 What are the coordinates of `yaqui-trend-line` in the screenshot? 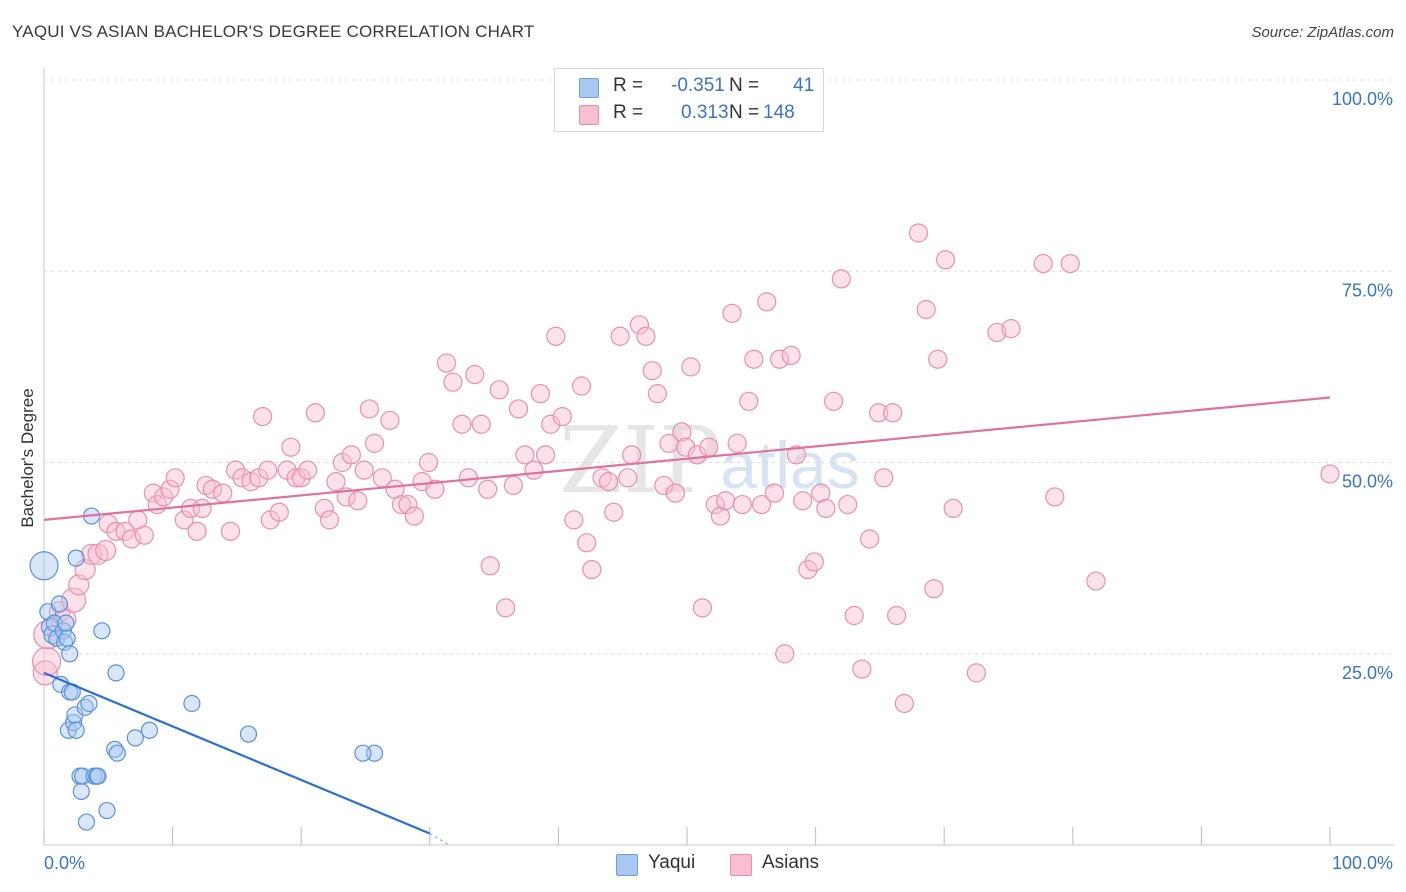 It's located at (237, 753).